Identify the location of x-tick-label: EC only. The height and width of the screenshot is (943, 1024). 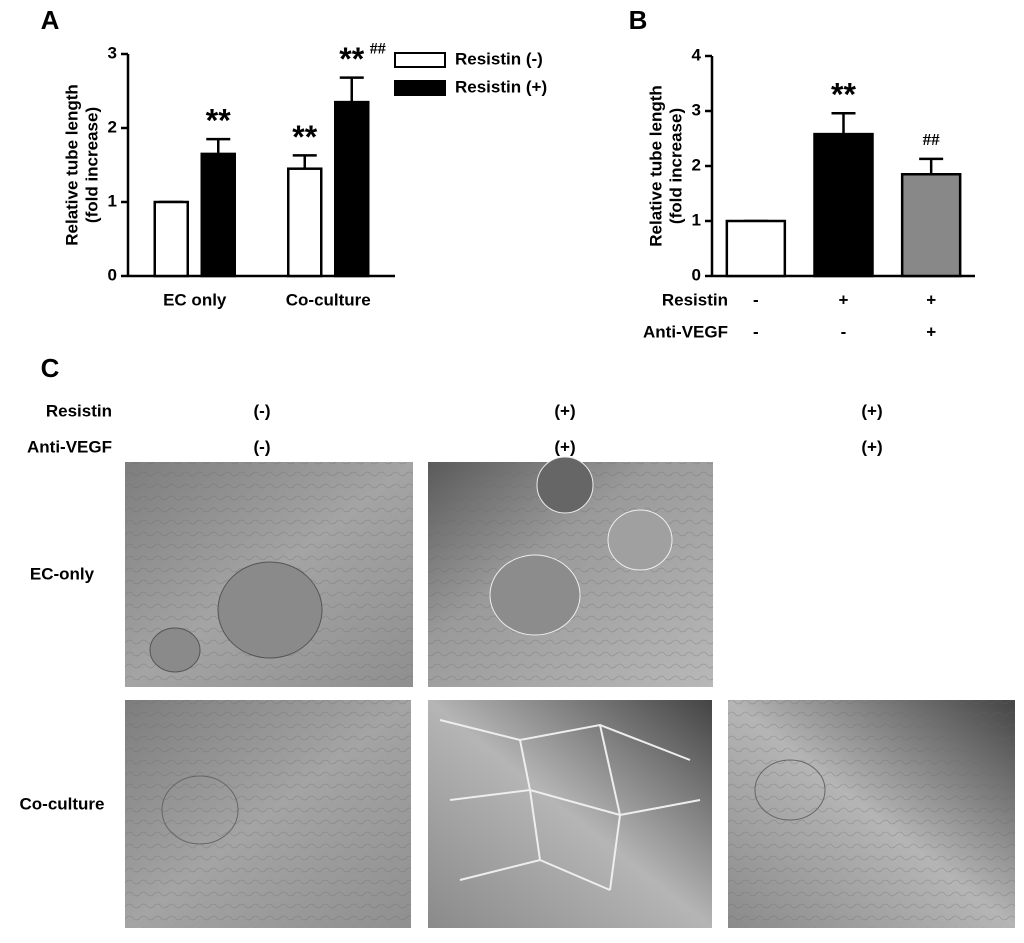
(195, 299).